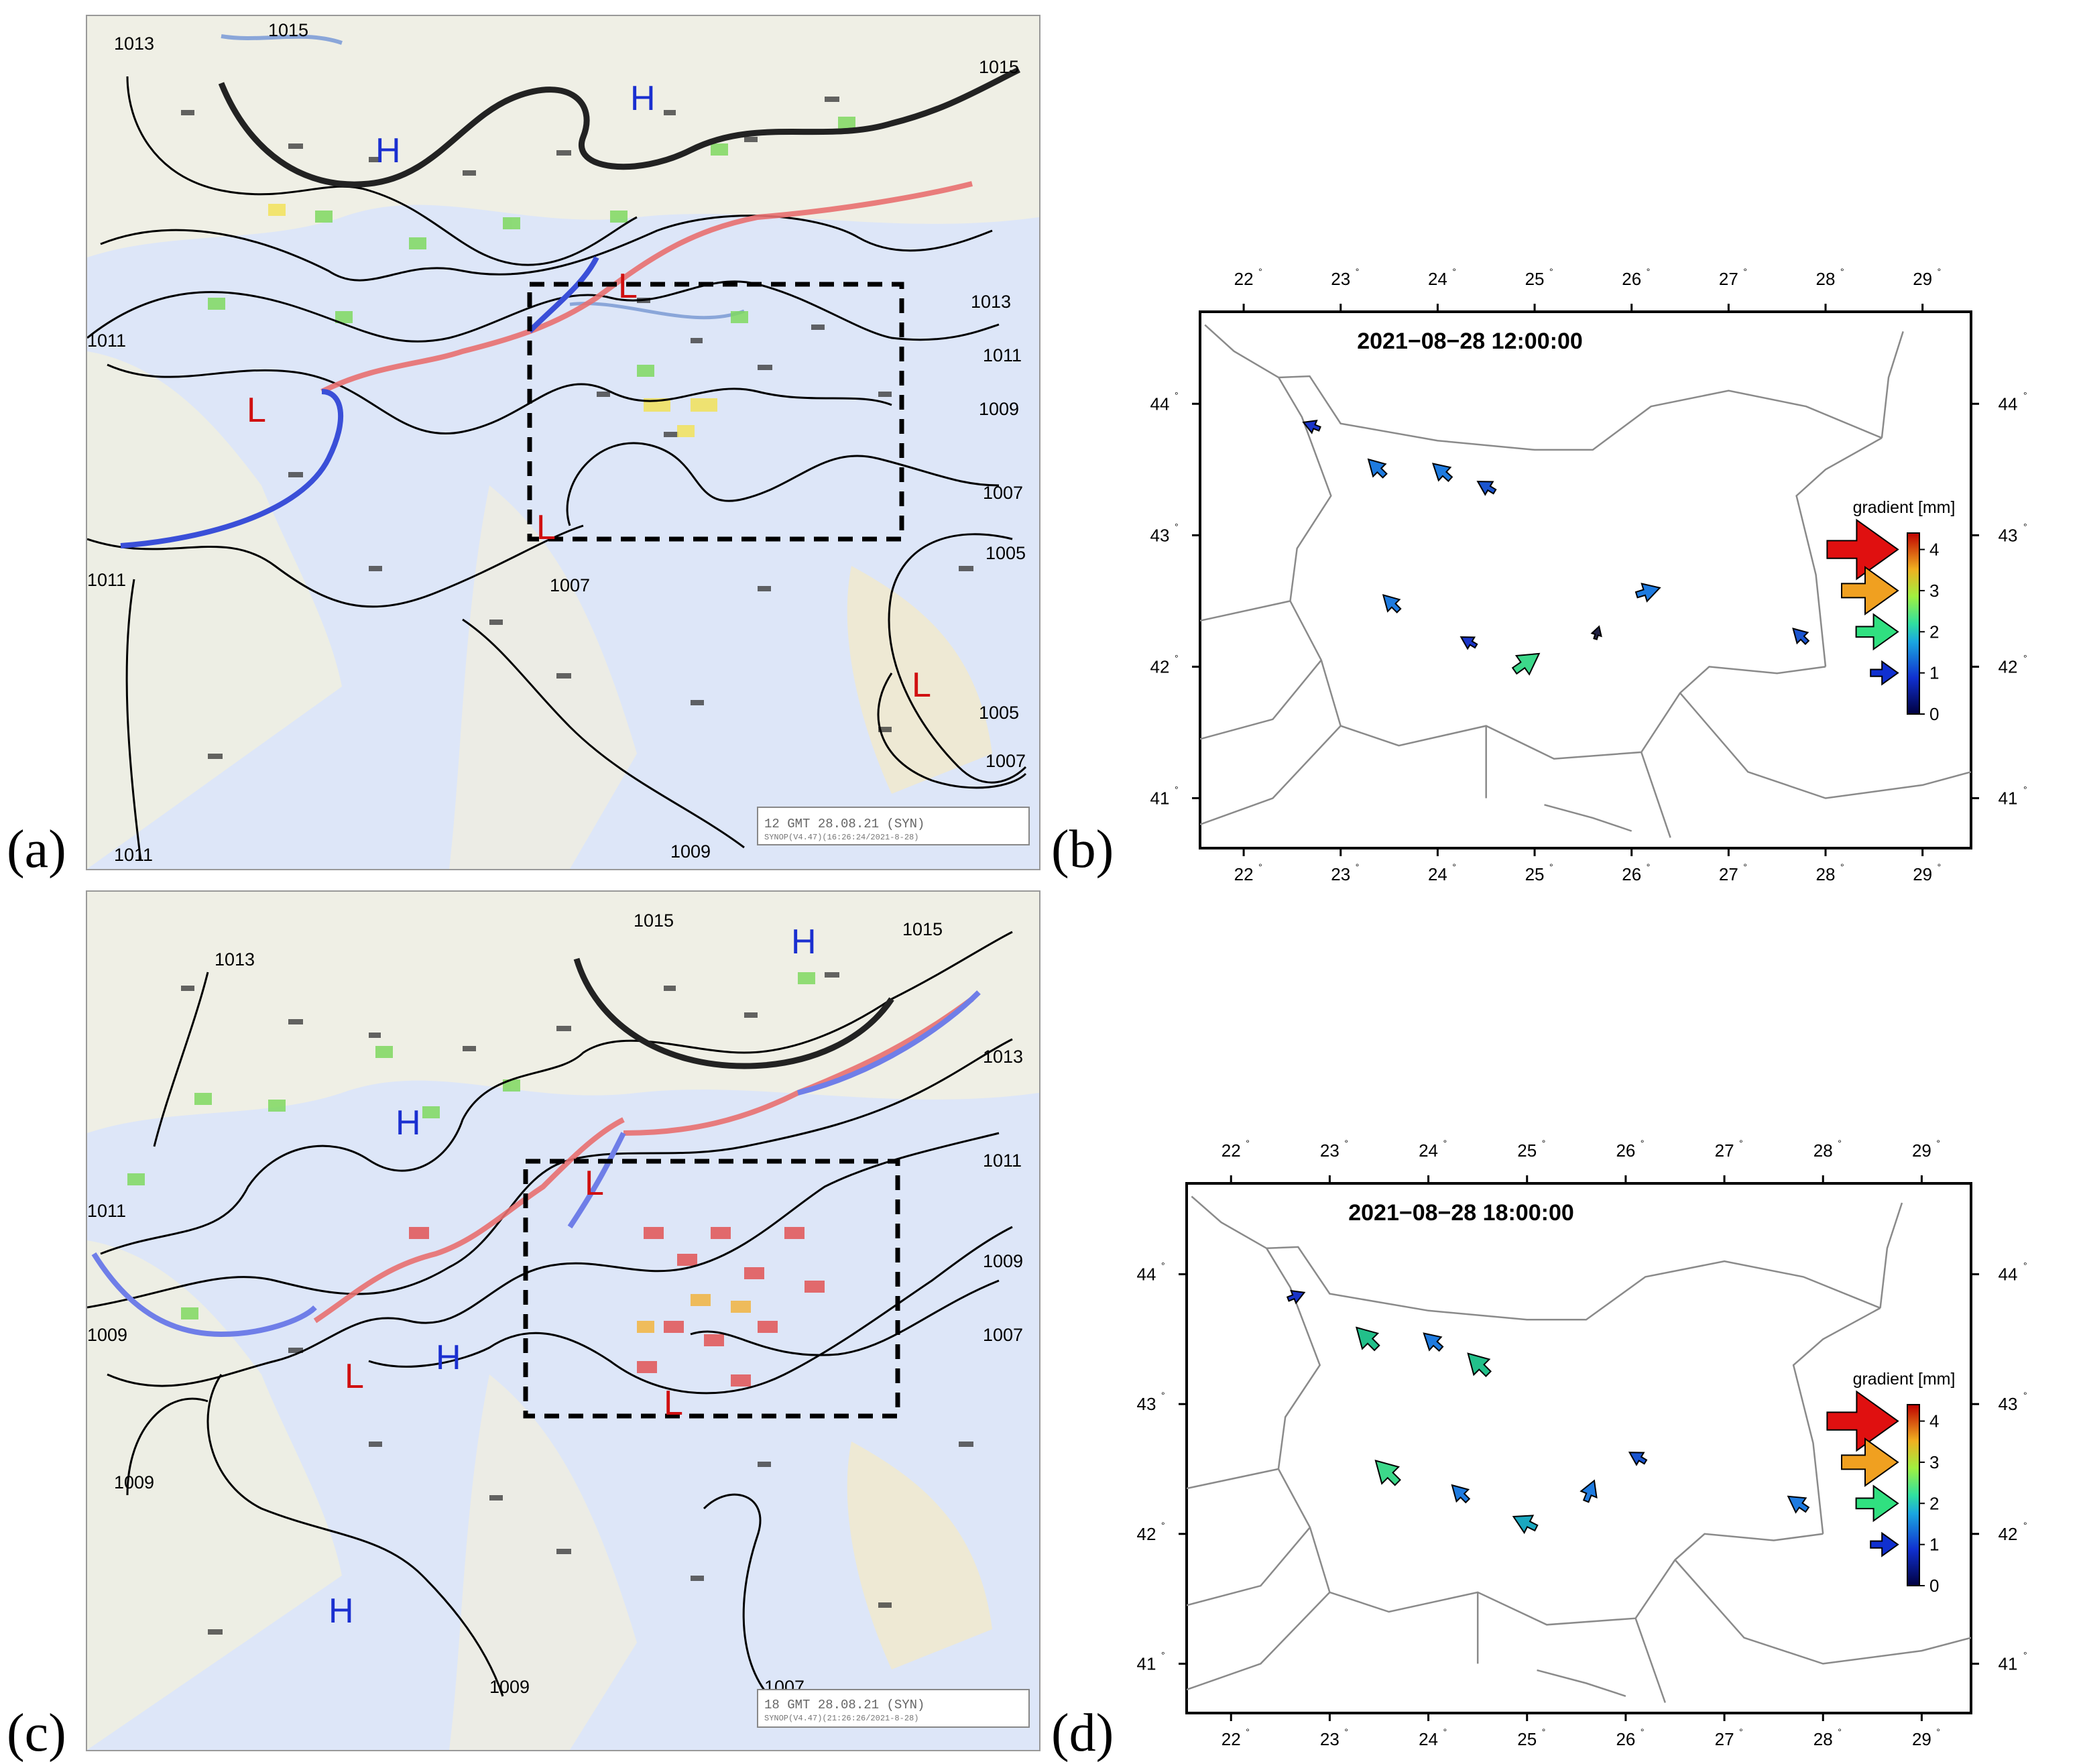  What do you see at coordinates (36, 849) in the screenshot?
I see `panel-label-a: (a)` at bounding box center [36, 849].